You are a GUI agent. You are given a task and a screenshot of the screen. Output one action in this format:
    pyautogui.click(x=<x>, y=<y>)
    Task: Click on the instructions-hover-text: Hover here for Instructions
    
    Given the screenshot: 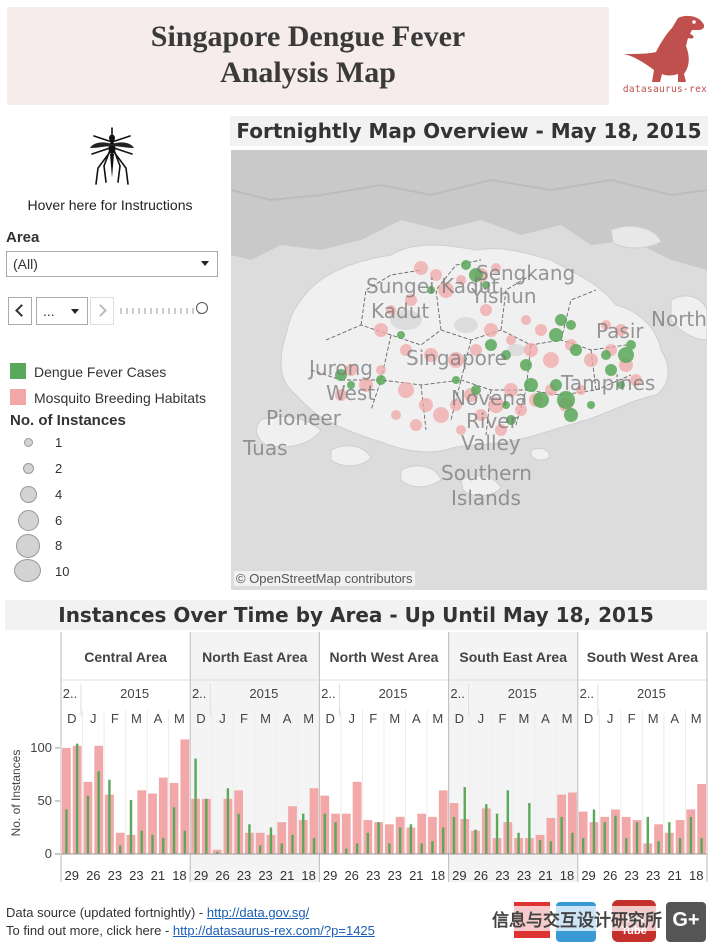 What is the action you would take?
    pyautogui.click(x=110, y=205)
    